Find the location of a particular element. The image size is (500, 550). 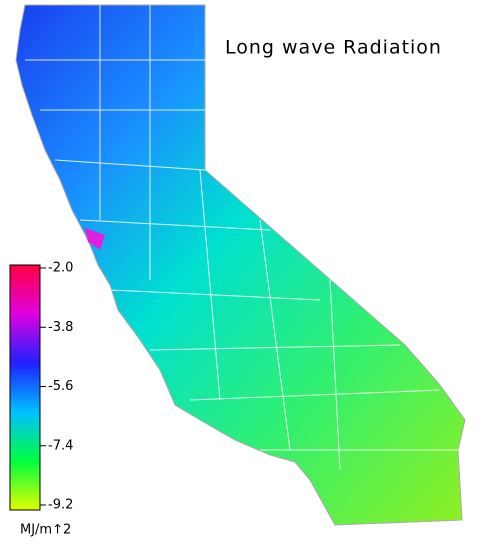

map-title: Long wave Radiation is located at coordinates (333, 48).